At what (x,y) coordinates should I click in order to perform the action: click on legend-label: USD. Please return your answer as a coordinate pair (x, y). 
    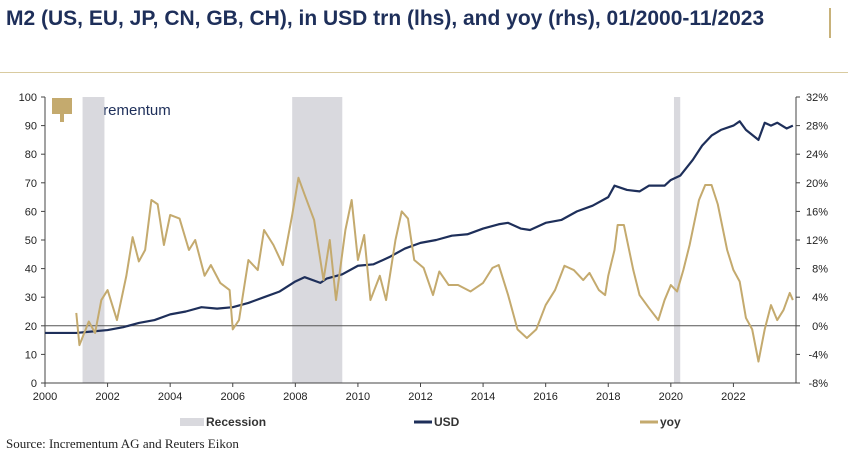
    Looking at the image, I should click on (447, 422).